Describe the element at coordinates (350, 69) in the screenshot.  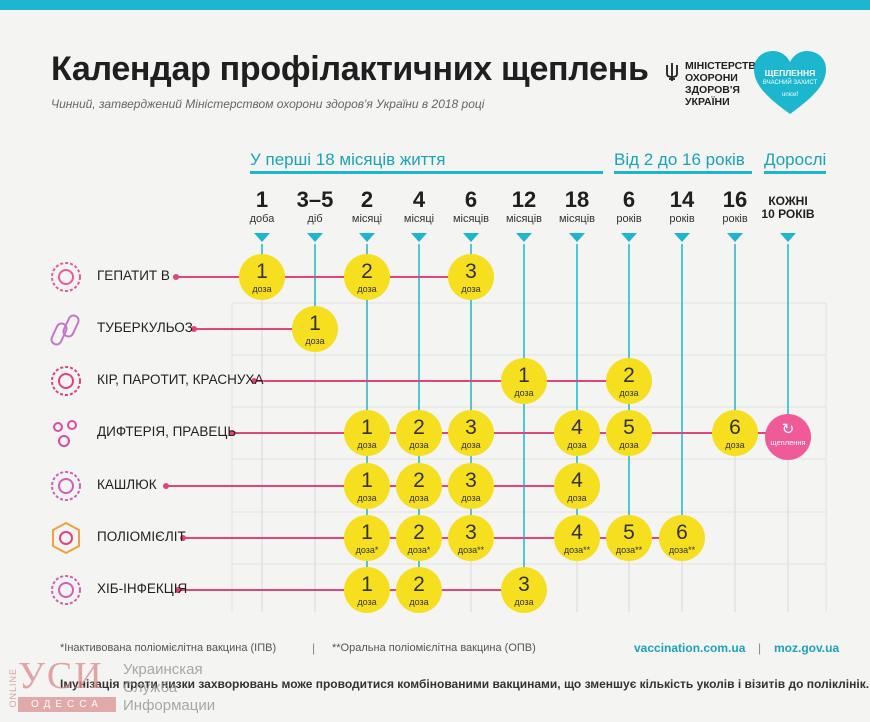
I see `page-title: Календар профілактичних щеплень` at that location.